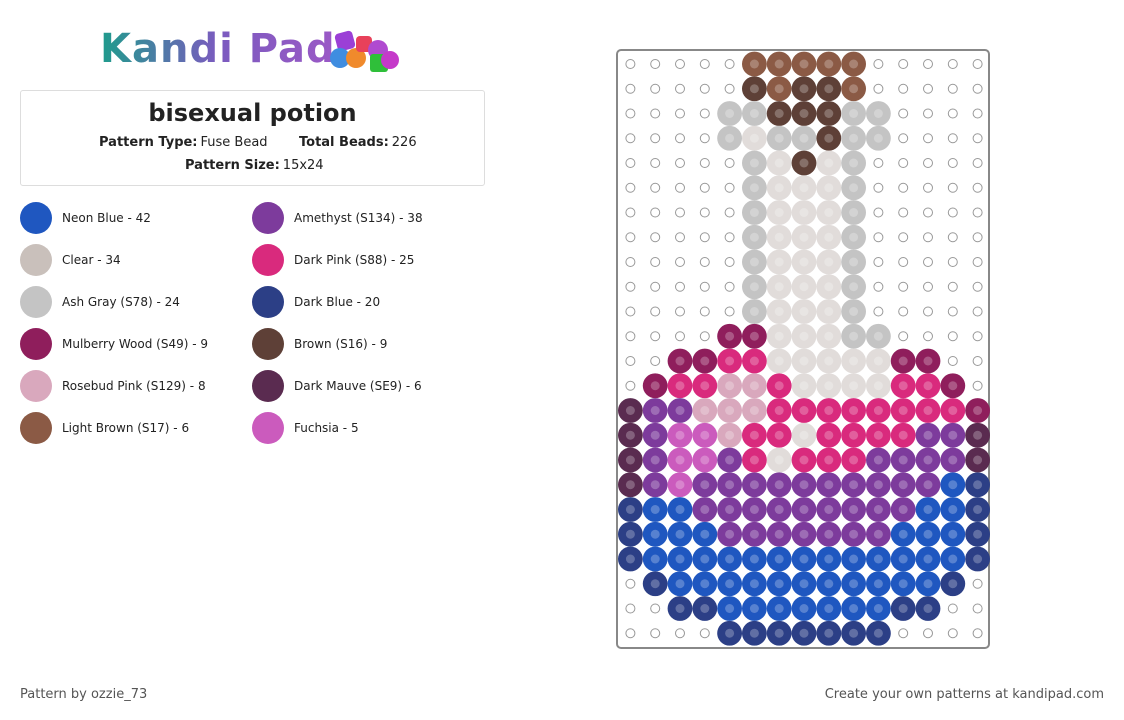 This screenshot has width=1124, height=720. Describe the element at coordinates (344, 142) in the screenshot. I see `label: Total Beads:` at that location.